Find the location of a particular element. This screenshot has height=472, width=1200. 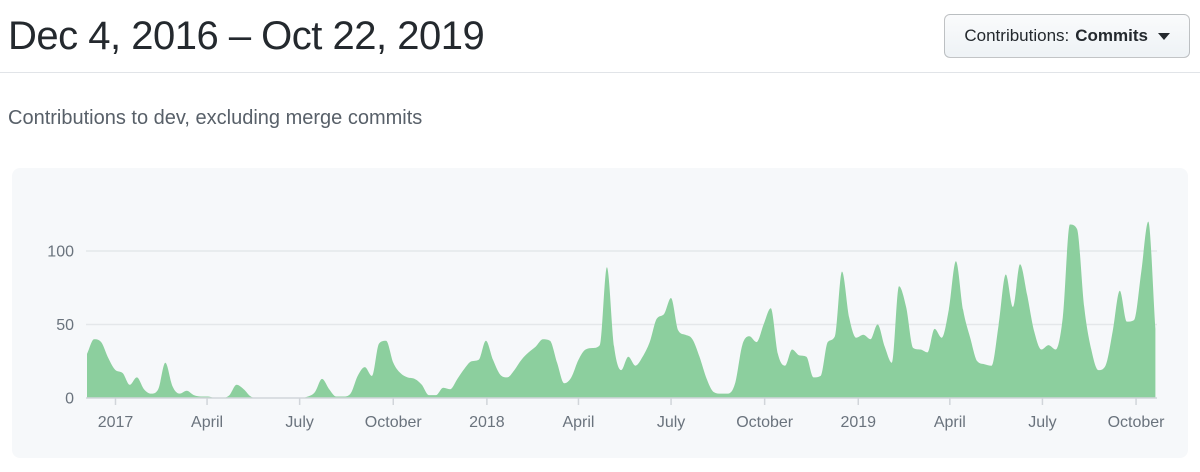

x-tick-label: 2019 is located at coordinates (858, 422).